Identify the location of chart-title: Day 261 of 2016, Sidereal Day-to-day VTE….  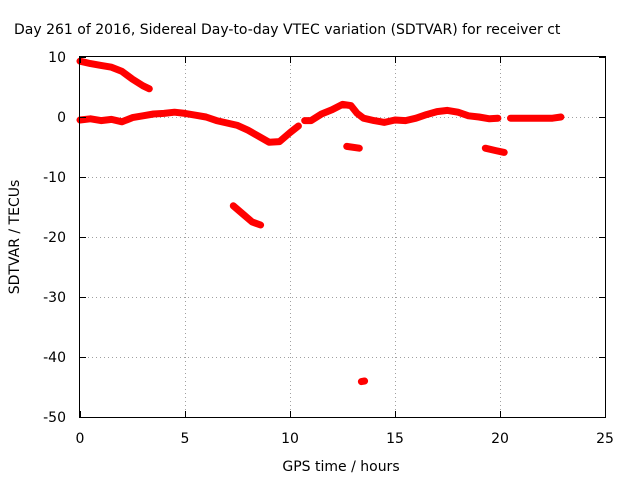
(287, 30).